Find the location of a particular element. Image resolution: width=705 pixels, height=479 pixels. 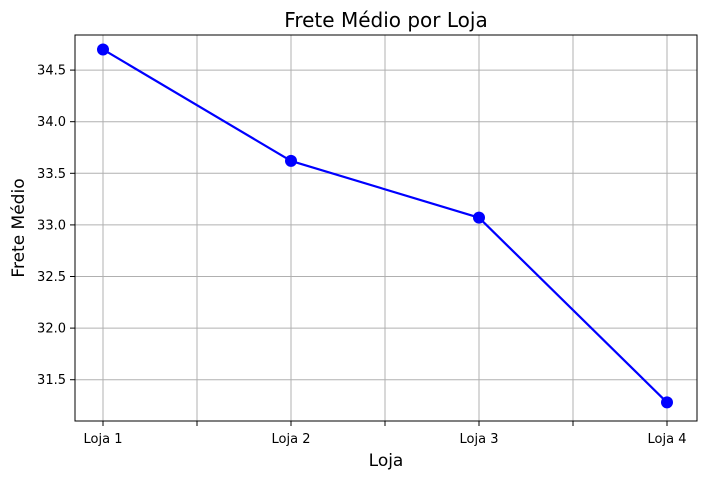

y-tick-label: 32.0 is located at coordinates (51, 329).